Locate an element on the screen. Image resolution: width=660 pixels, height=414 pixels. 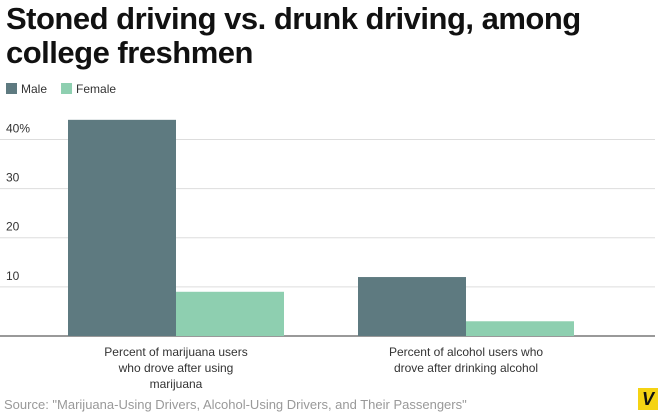
legend-label: Female is located at coordinates (96, 89).